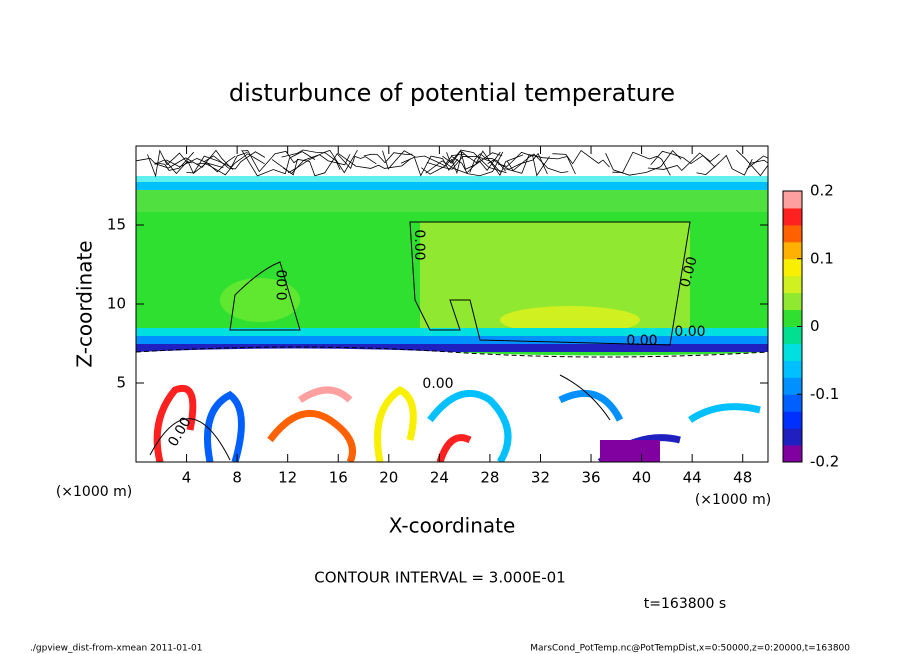 The height and width of the screenshot is (654, 904). Describe the element at coordinates (733, 500) in the screenshot. I see `x-unit: (×1000 m)` at that location.